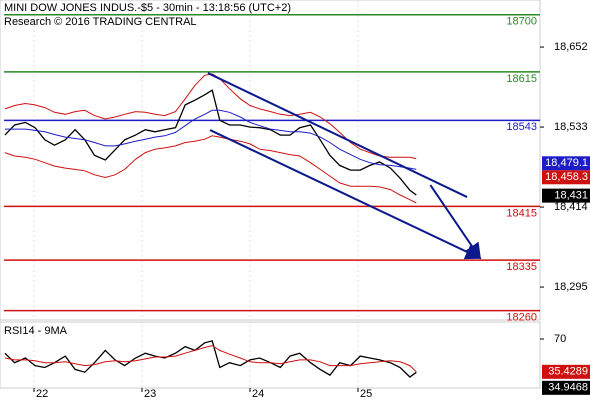 The image size is (590, 400). Describe the element at coordinates (258, 394) in the screenshot. I see `x-tick-label: 24` at that location.